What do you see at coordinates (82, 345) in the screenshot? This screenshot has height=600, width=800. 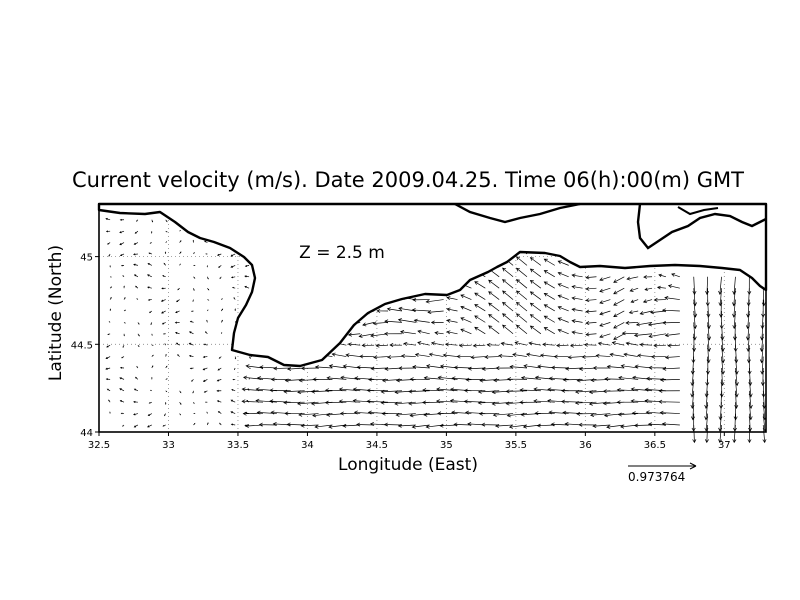 I see `y-tick-label: 44.5` at bounding box center [82, 345].